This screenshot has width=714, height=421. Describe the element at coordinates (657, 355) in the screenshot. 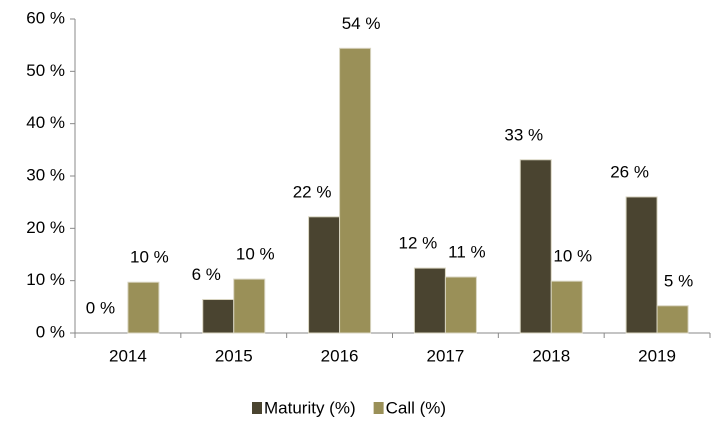

I see `x-tick-label: 2019` at that location.